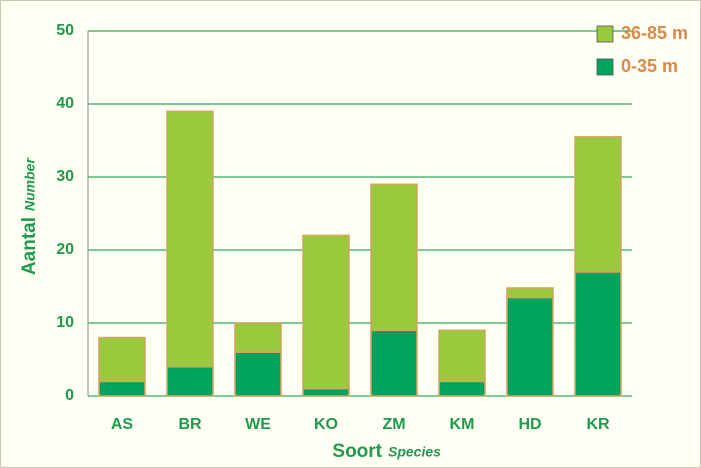  Describe the element at coordinates (69, 395) in the screenshot. I see `y-tick-label: 0` at that location.